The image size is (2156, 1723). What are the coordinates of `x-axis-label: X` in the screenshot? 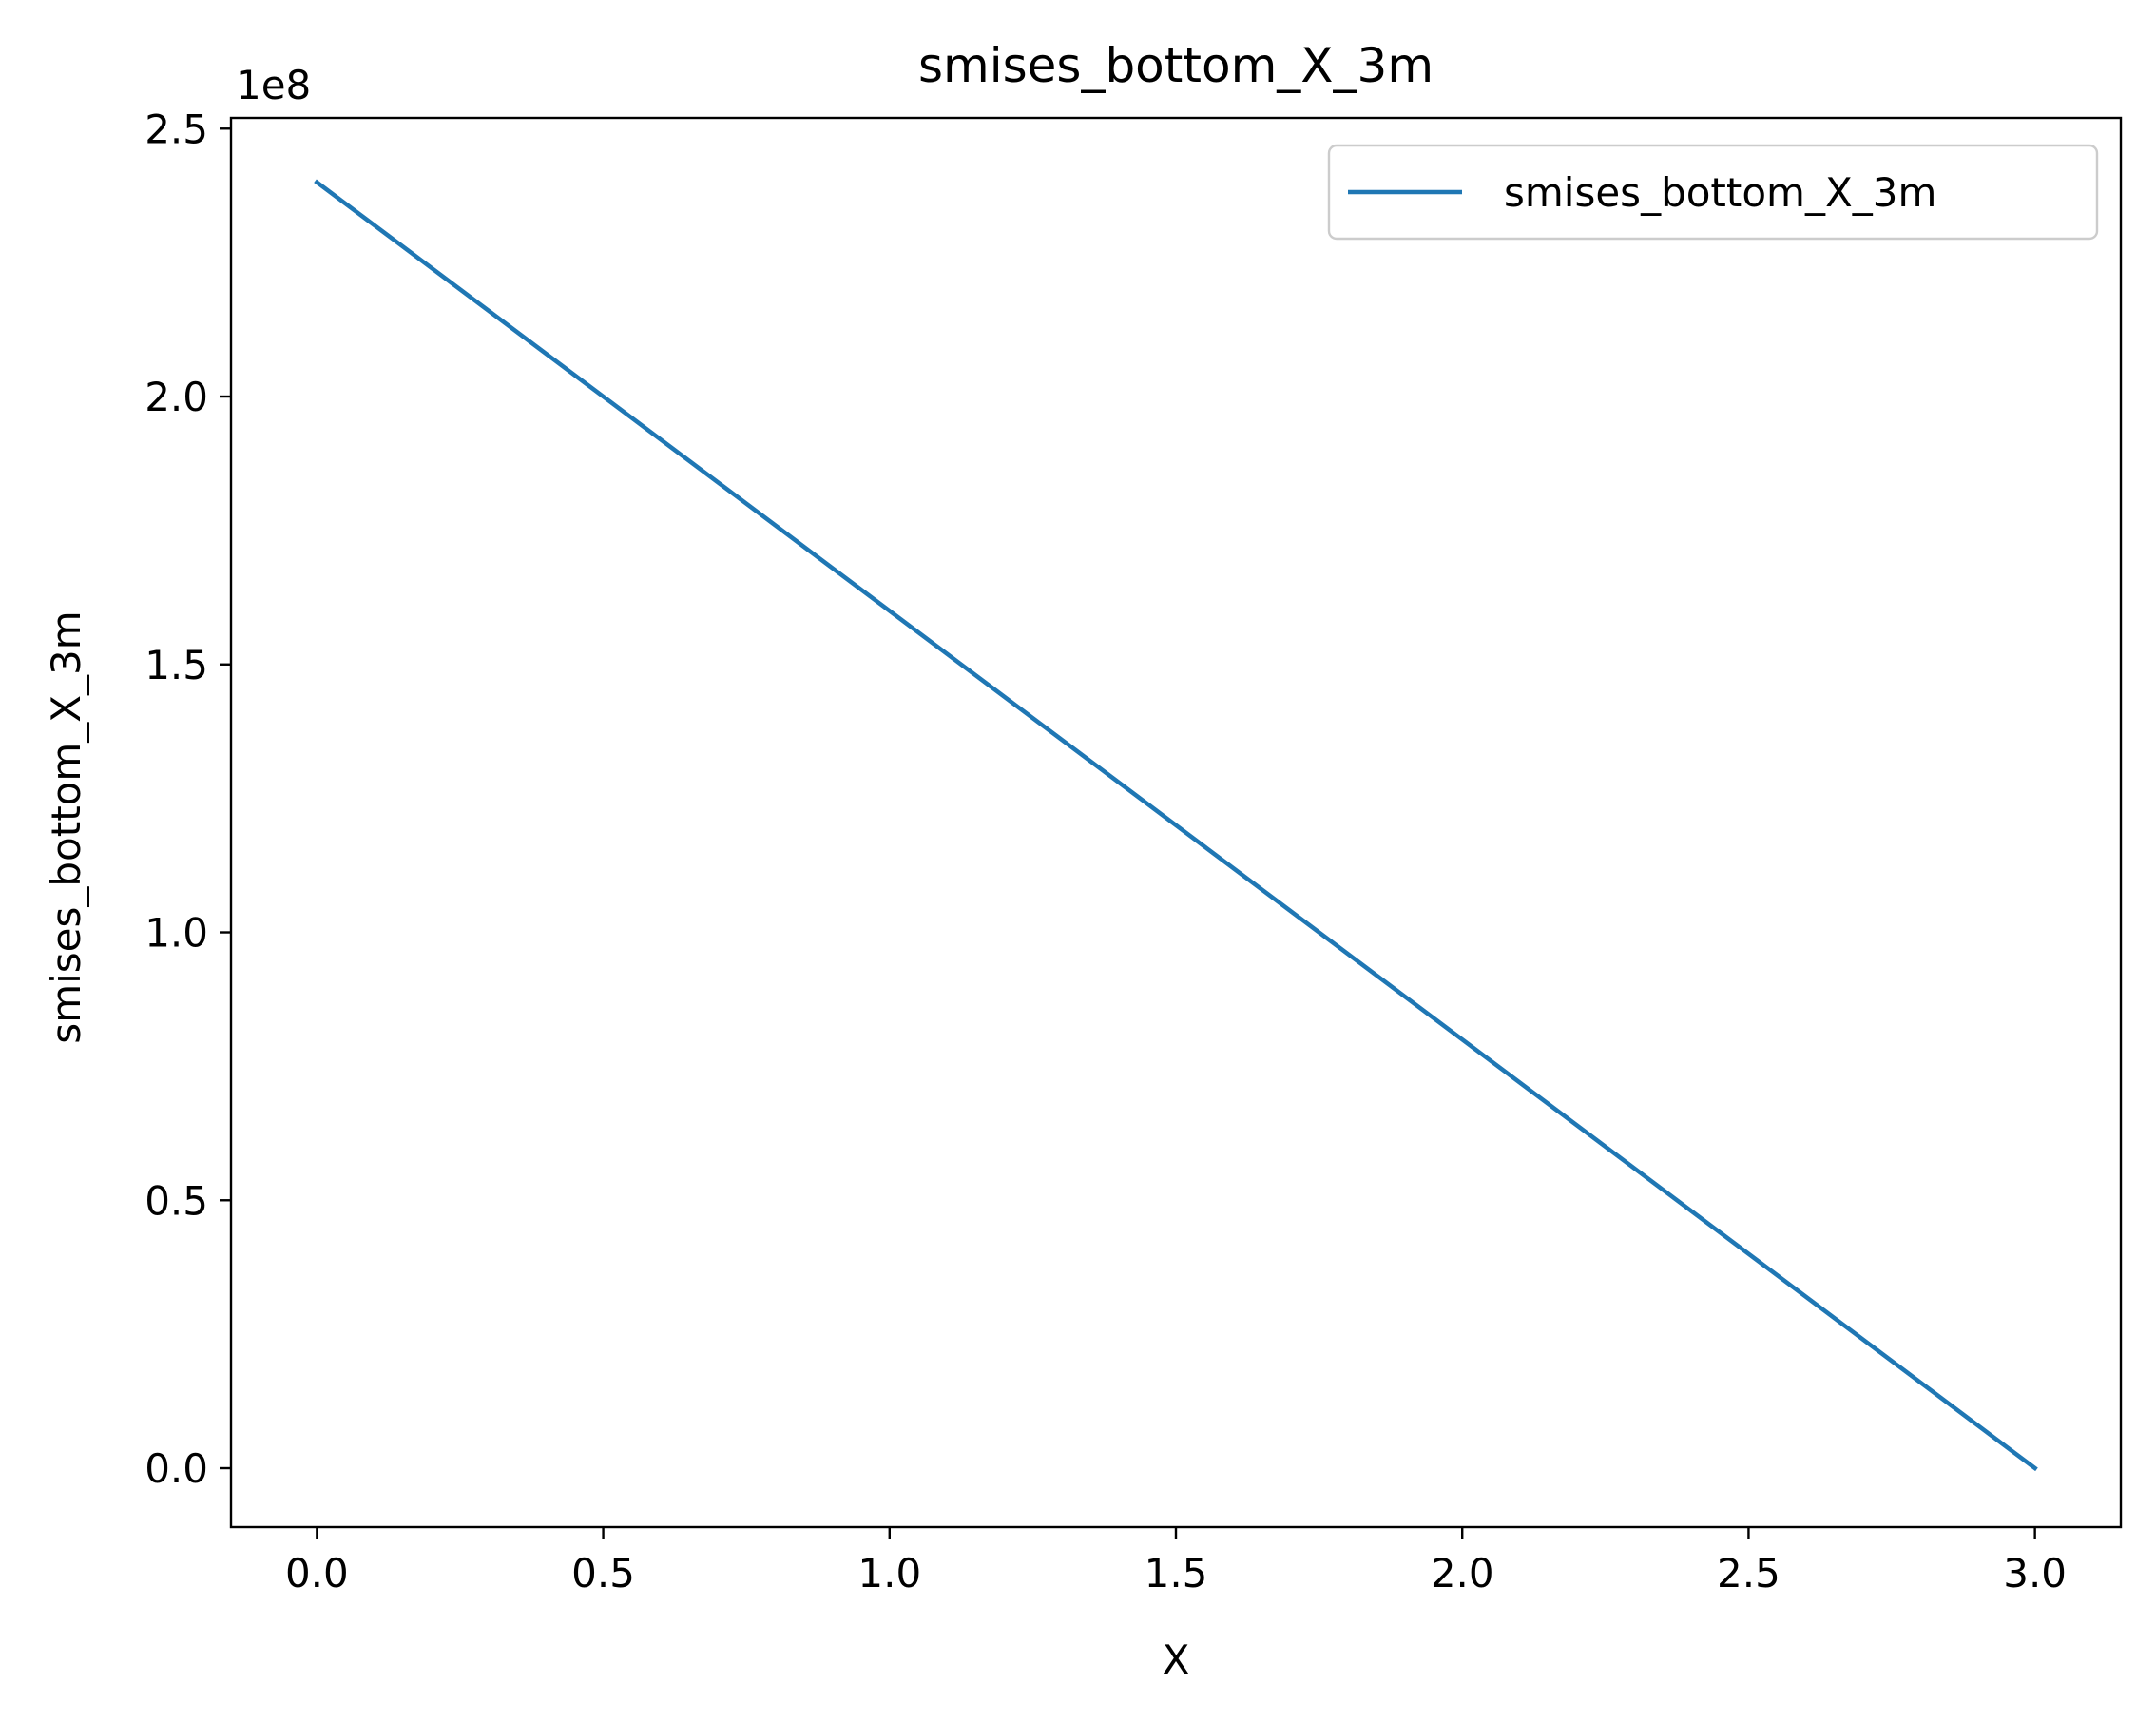 It's located at (1176, 1659).